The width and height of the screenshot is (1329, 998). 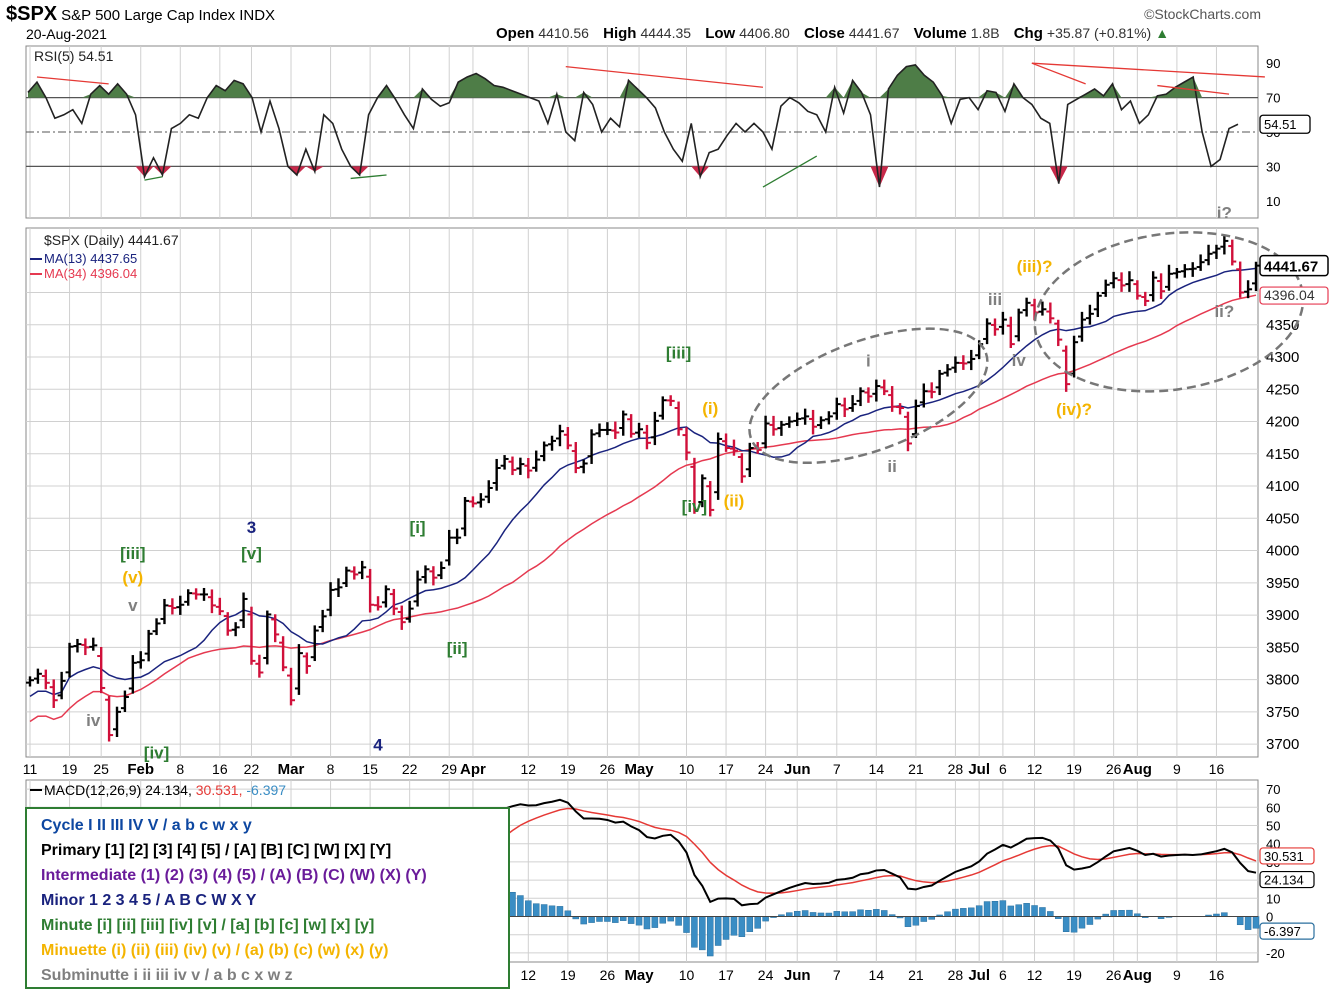 I want to click on x-tick-label: 25, so click(x=101, y=769).